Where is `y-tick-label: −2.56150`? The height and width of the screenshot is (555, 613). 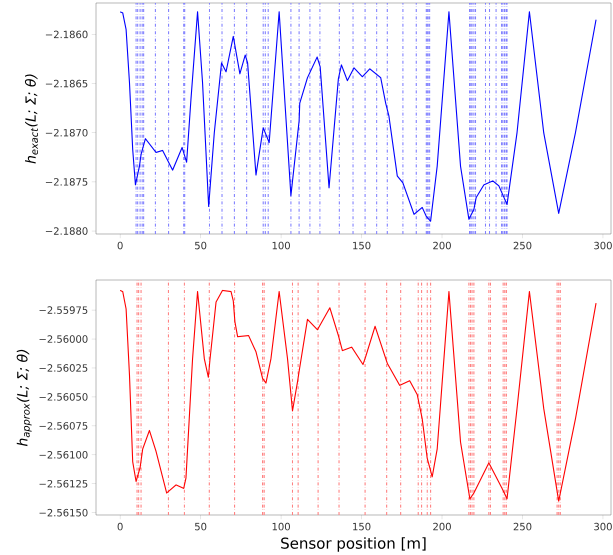
y-tick-label: −2.56150 is located at coordinates (64, 512).